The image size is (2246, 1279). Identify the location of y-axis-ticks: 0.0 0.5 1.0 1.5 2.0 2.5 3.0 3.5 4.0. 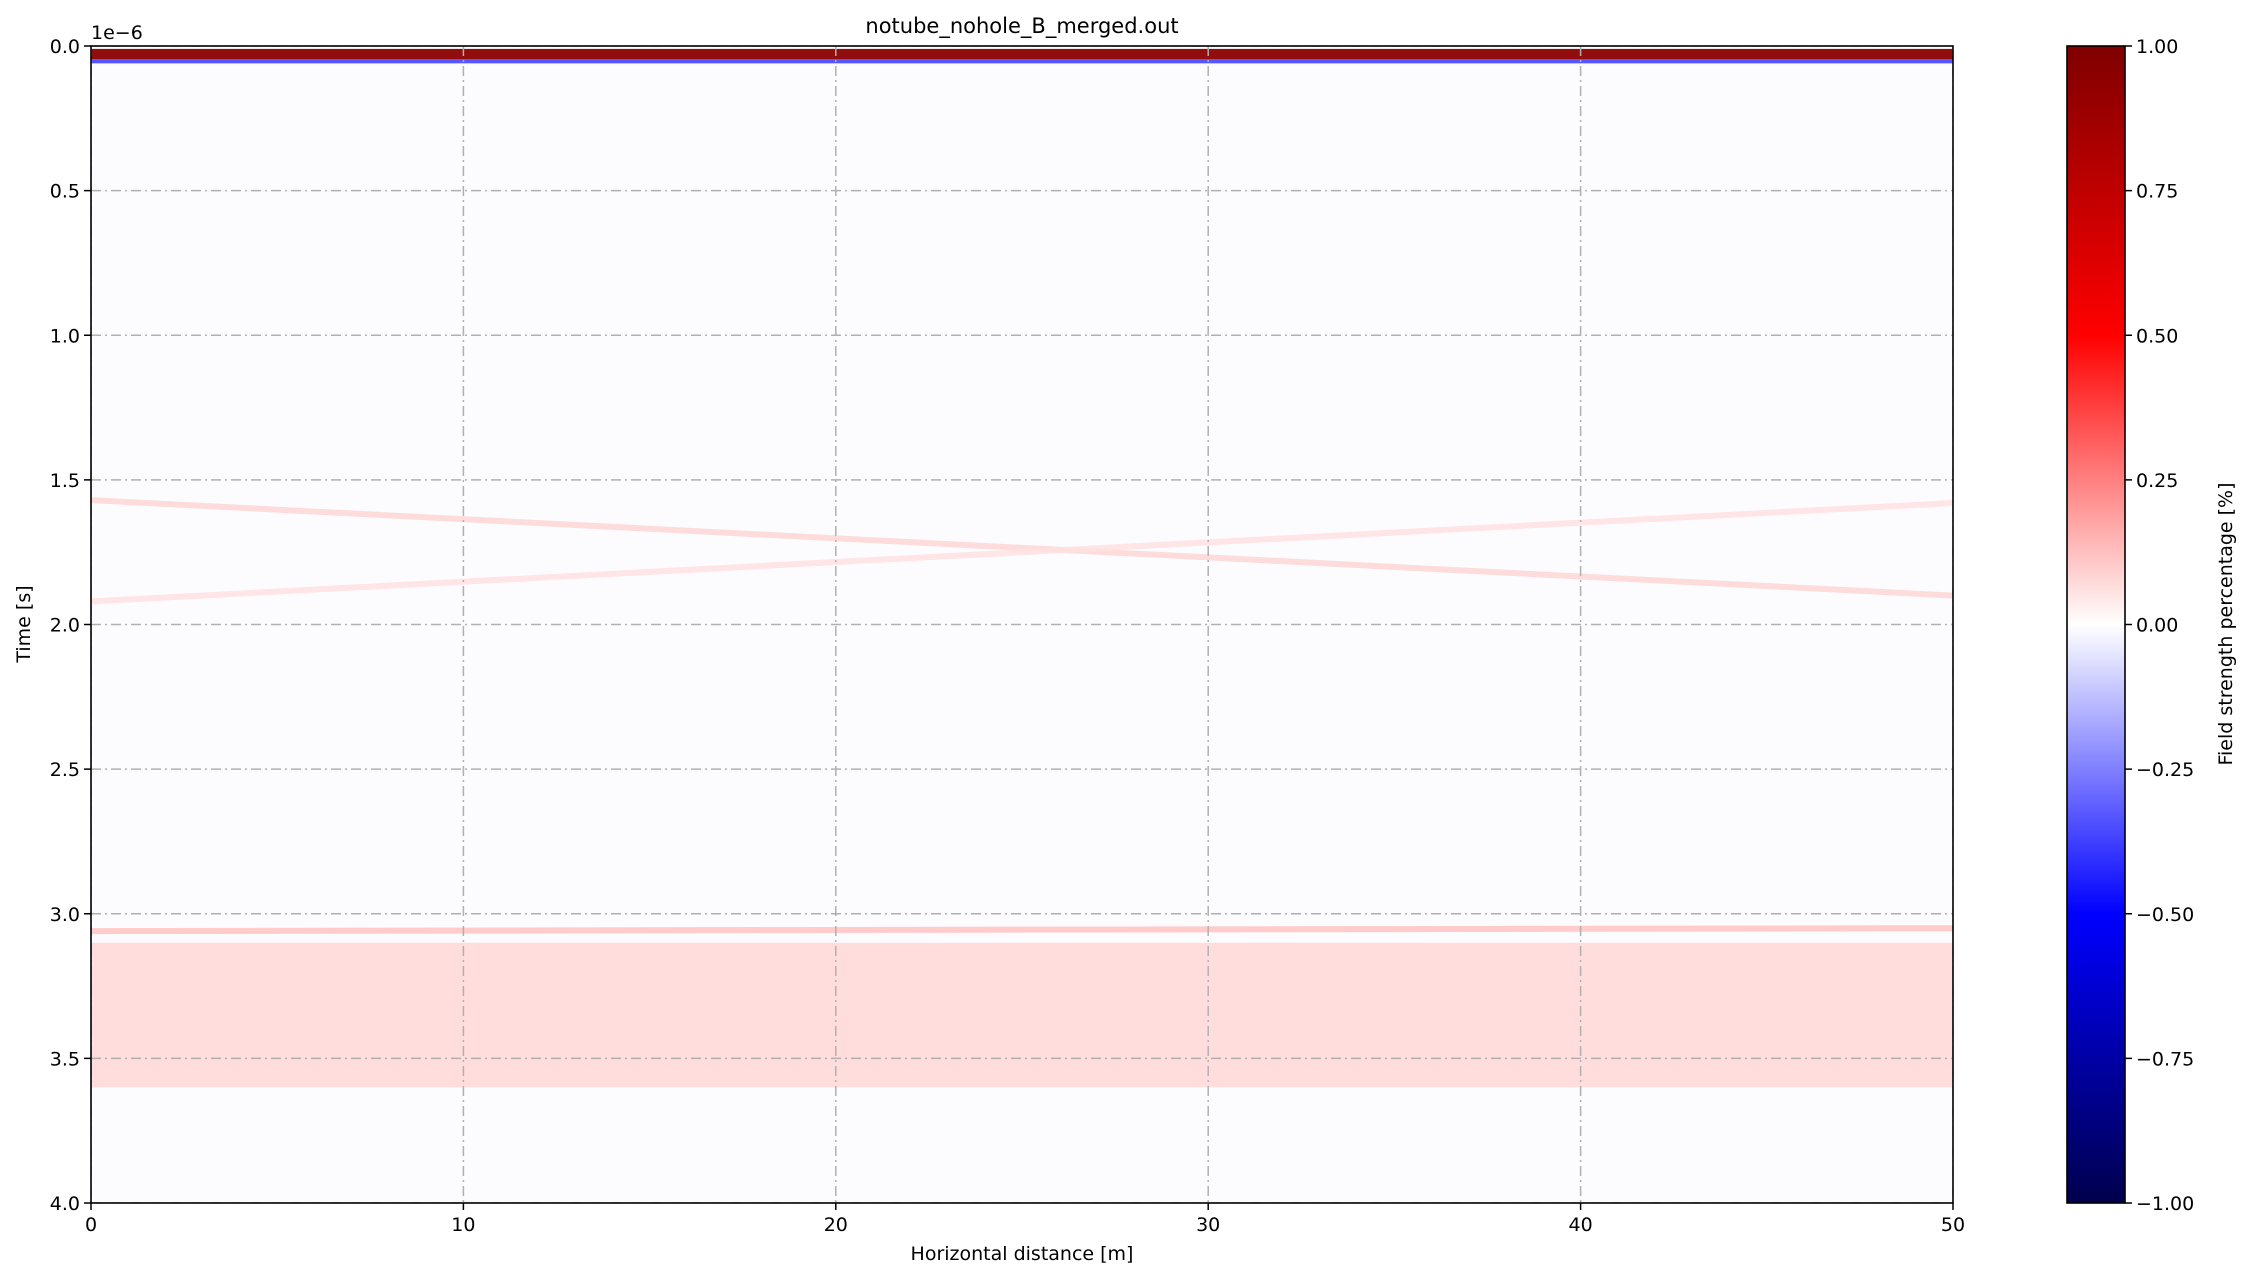
(70, 625).